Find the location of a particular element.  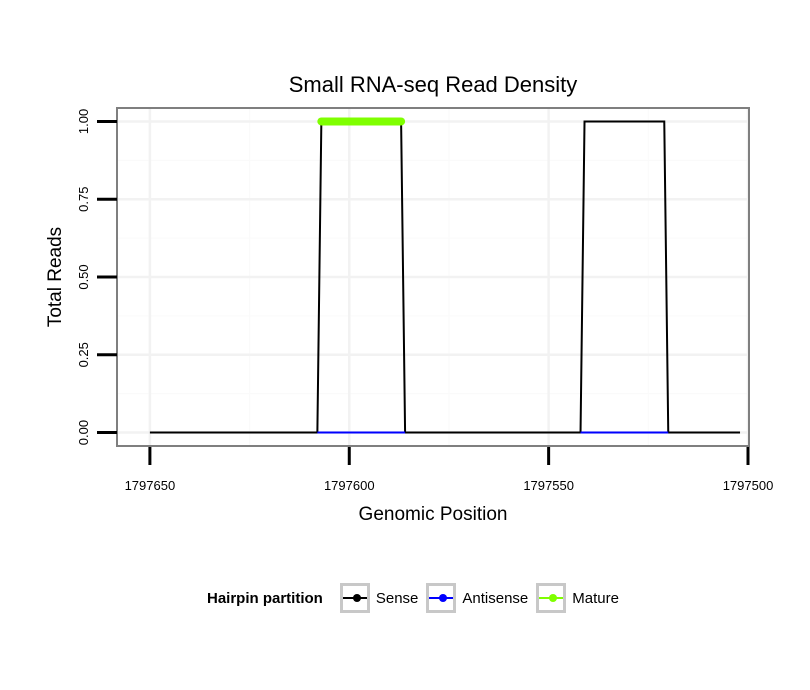

legend-dot-antisense is located at coordinates (443, 598).